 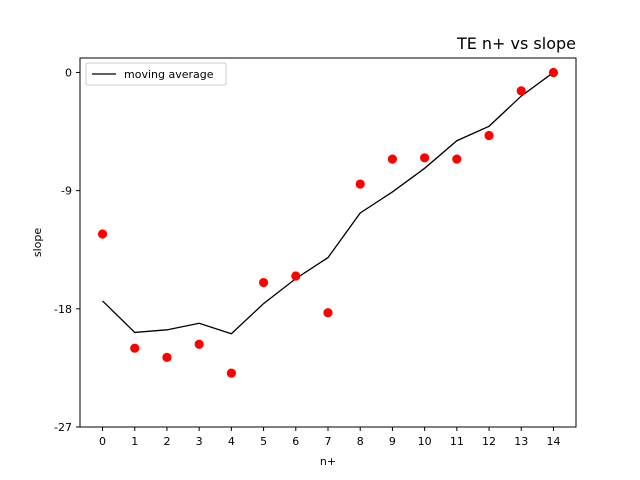 I want to click on x-tick-label: 13, so click(x=521, y=441).